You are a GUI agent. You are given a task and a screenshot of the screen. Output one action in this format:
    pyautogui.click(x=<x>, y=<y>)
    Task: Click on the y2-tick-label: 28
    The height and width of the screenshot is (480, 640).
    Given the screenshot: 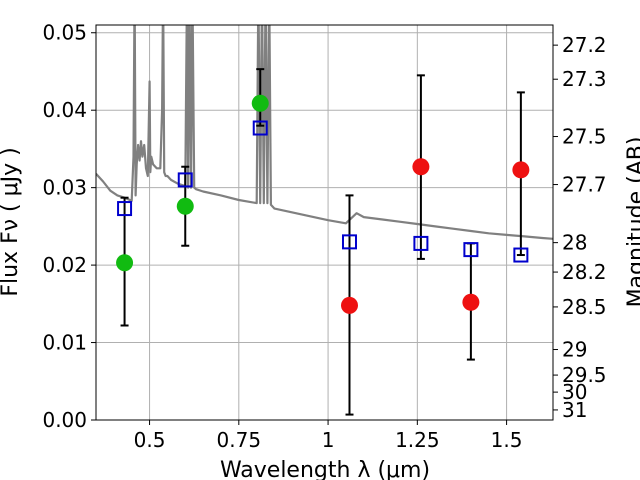 What is the action you would take?
    pyautogui.click(x=574, y=243)
    